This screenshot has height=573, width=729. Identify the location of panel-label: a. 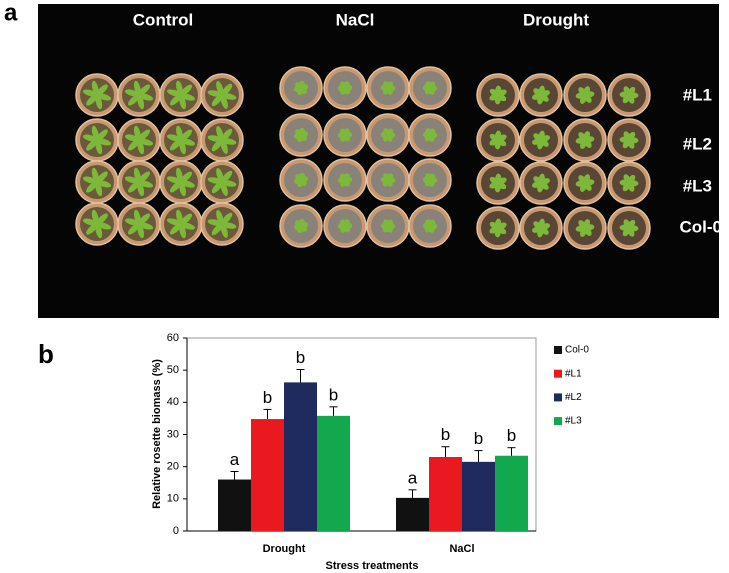
(11, 13).